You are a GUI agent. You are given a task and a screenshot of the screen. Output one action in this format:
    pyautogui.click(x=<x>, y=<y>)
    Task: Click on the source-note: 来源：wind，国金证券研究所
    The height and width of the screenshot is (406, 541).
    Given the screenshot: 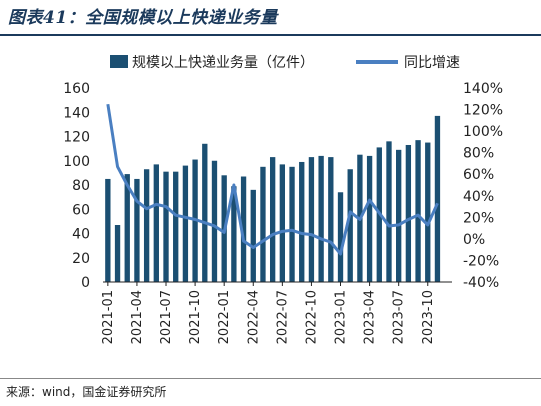 What is the action you would take?
    pyautogui.click(x=86, y=392)
    